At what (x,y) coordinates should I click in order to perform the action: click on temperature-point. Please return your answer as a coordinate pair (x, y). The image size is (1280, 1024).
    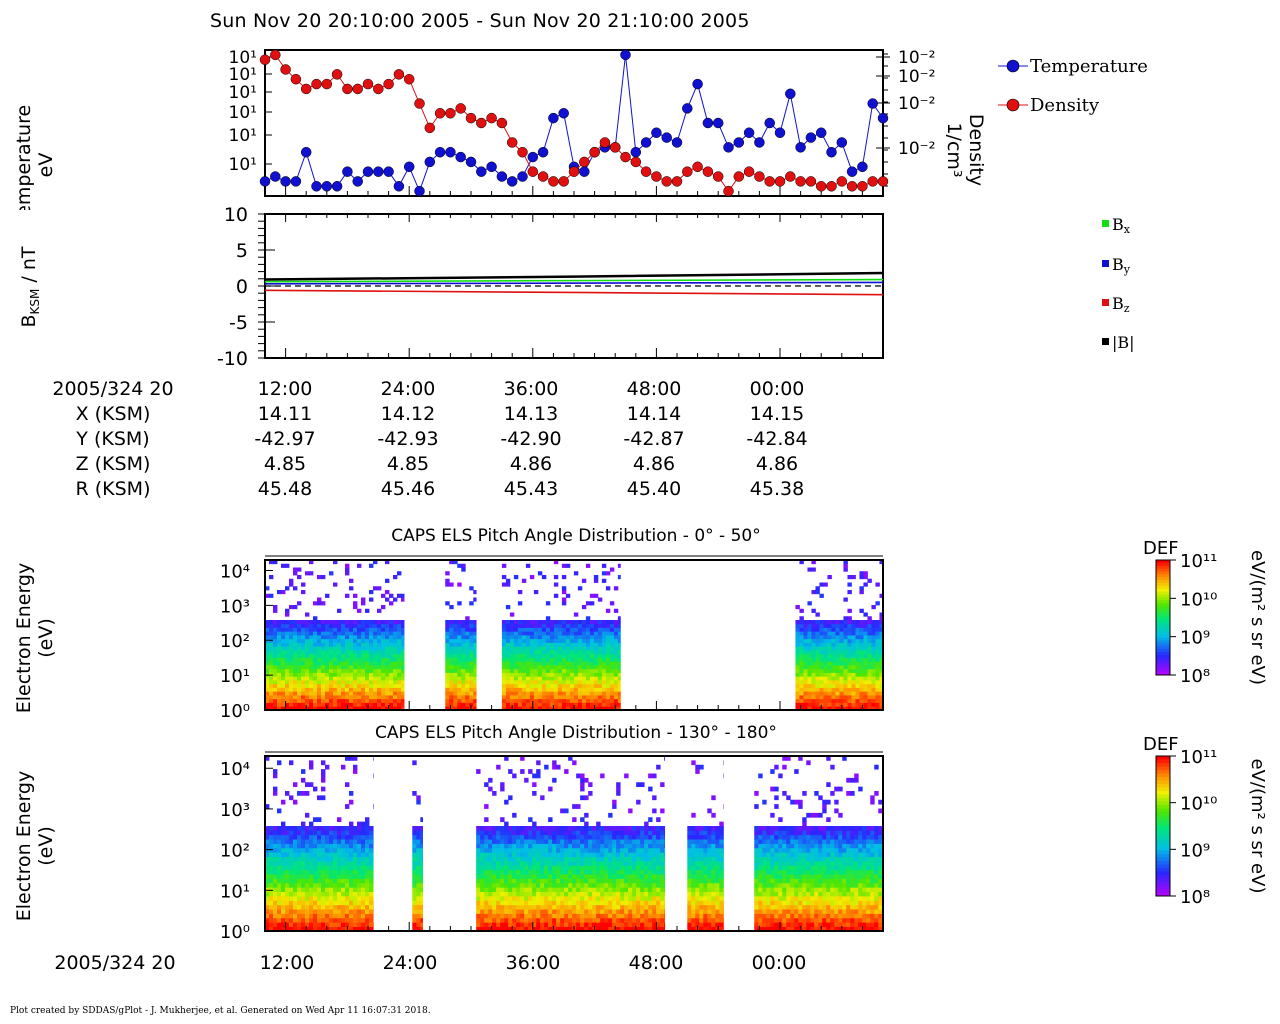
    Looking at the image, I should click on (347, 171).